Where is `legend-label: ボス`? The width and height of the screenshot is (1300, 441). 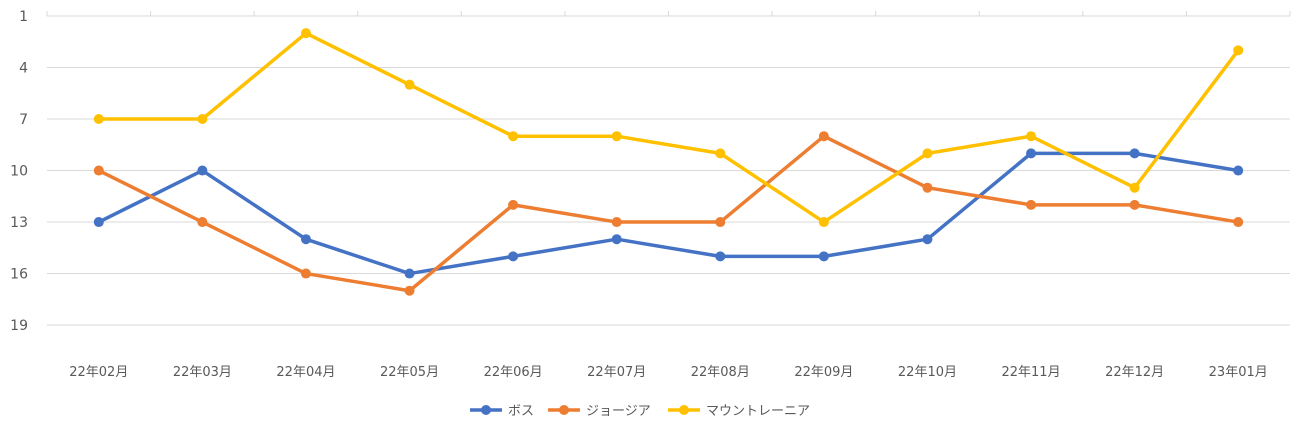
legend-label: ボス is located at coordinates (521, 411).